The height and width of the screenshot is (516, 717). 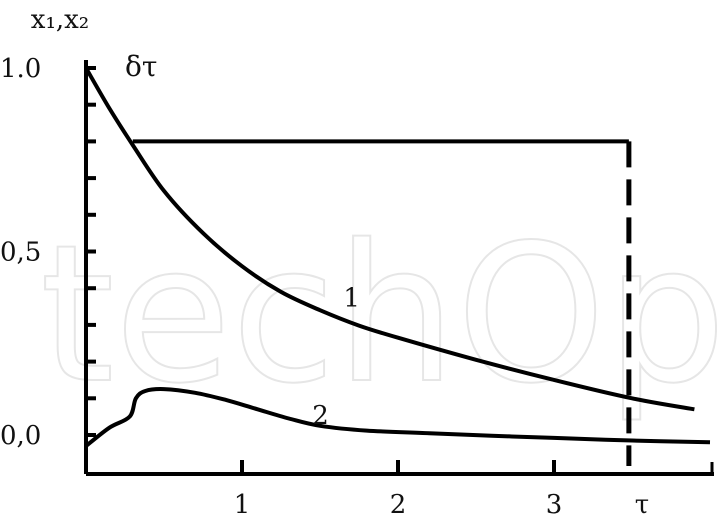 What do you see at coordinates (20, 69) in the screenshot?
I see `y-tick-label: 1.0` at bounding box center [20, 69].